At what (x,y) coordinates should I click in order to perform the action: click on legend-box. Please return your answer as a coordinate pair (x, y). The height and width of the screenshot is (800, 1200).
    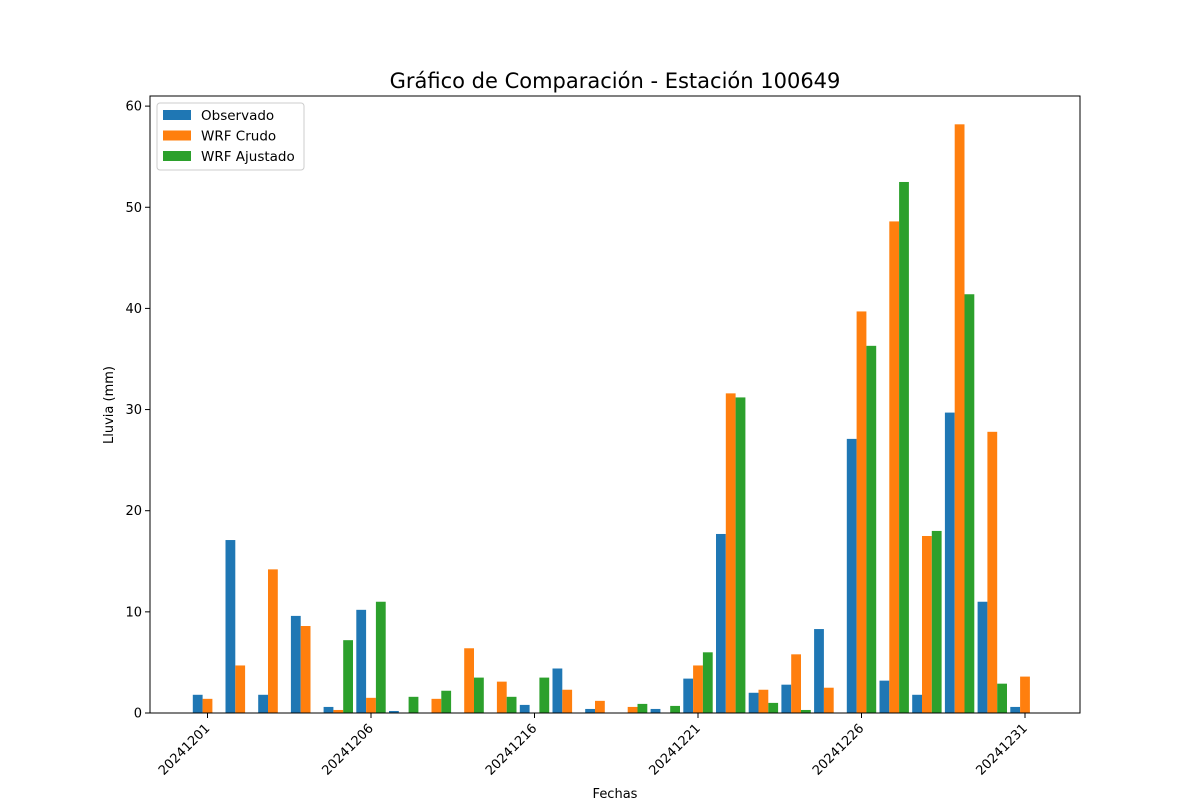
    Looking at the image, I should click on (230, 136).